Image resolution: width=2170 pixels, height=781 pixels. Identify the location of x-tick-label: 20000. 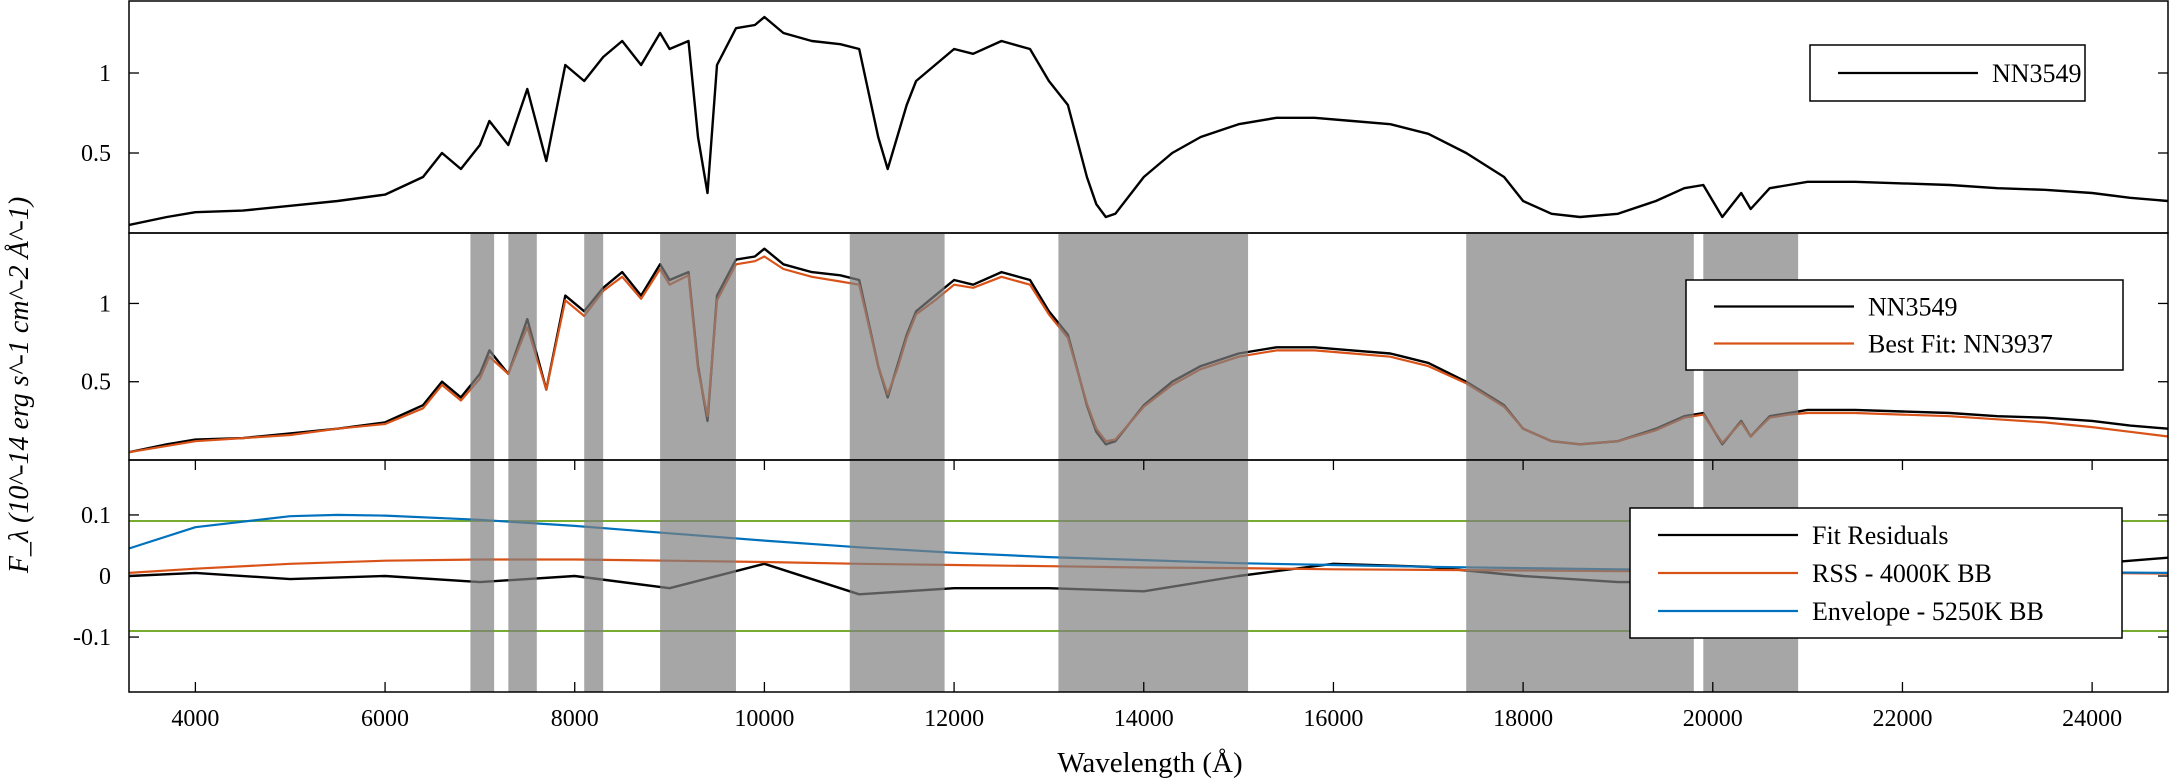
(1713, 719).